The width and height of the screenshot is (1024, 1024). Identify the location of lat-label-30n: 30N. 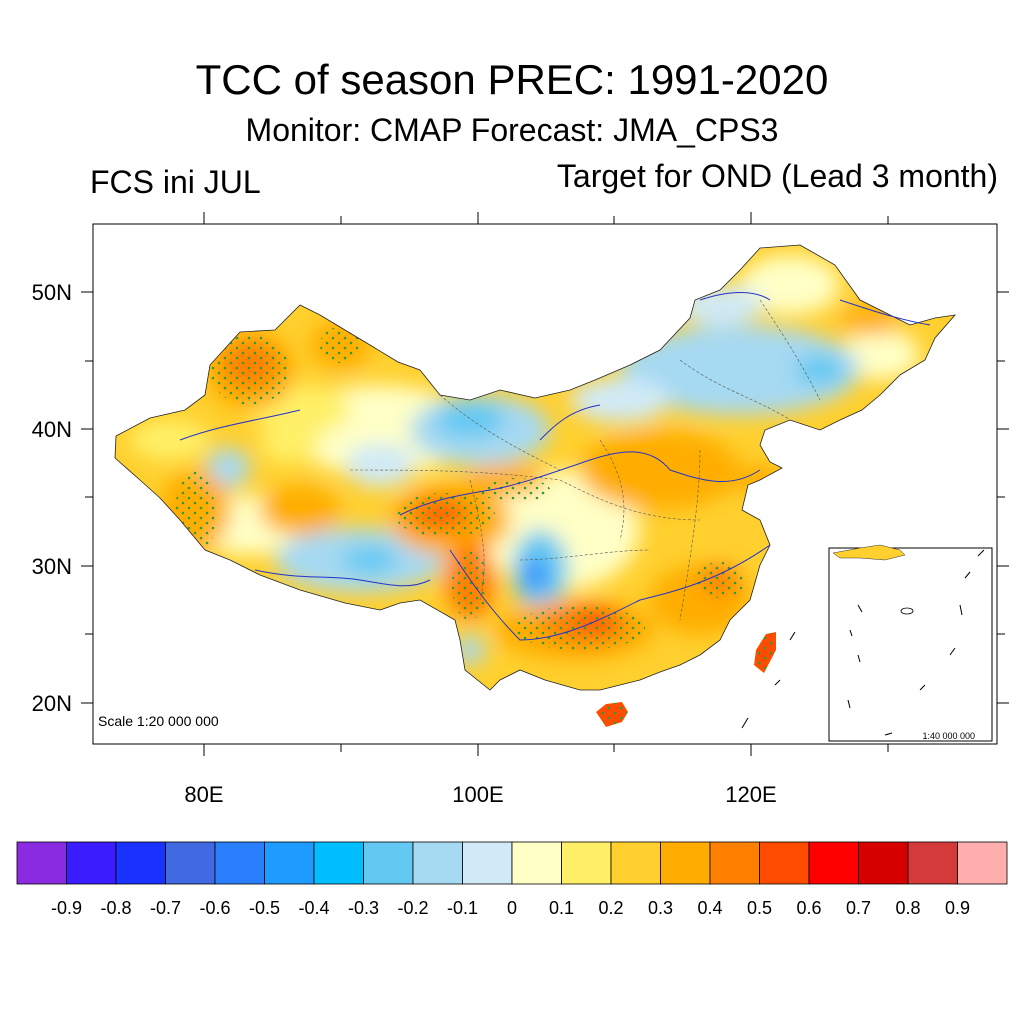
(52, 566).